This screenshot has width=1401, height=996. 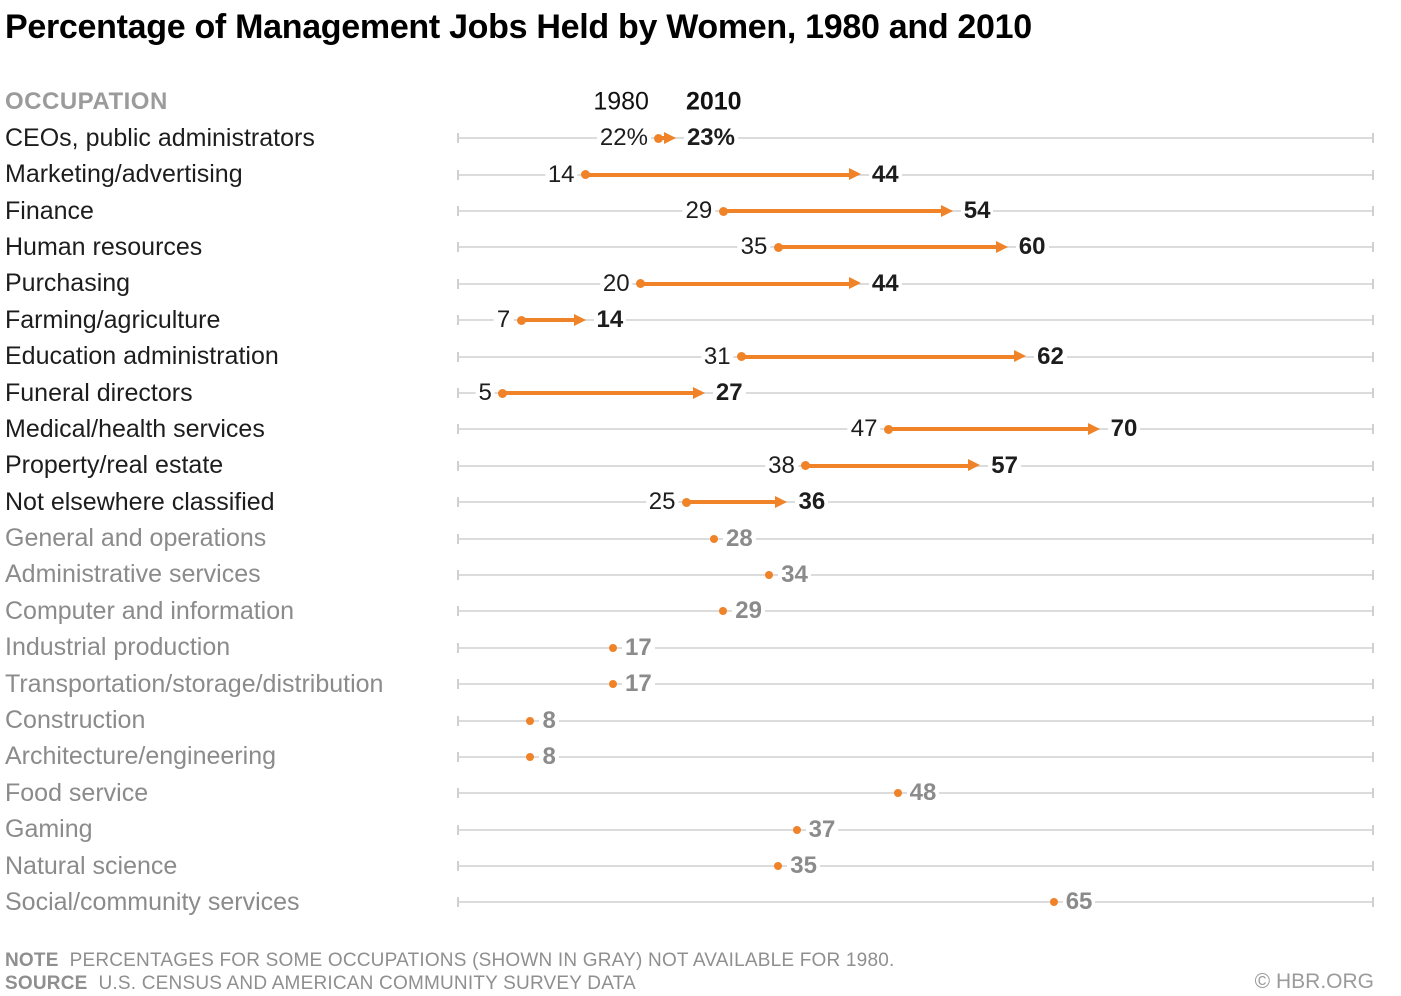 What do you see at coordinates (662, 502) in the screenshot?
I see `value-1980: 25` at bounding box center [662, 502].